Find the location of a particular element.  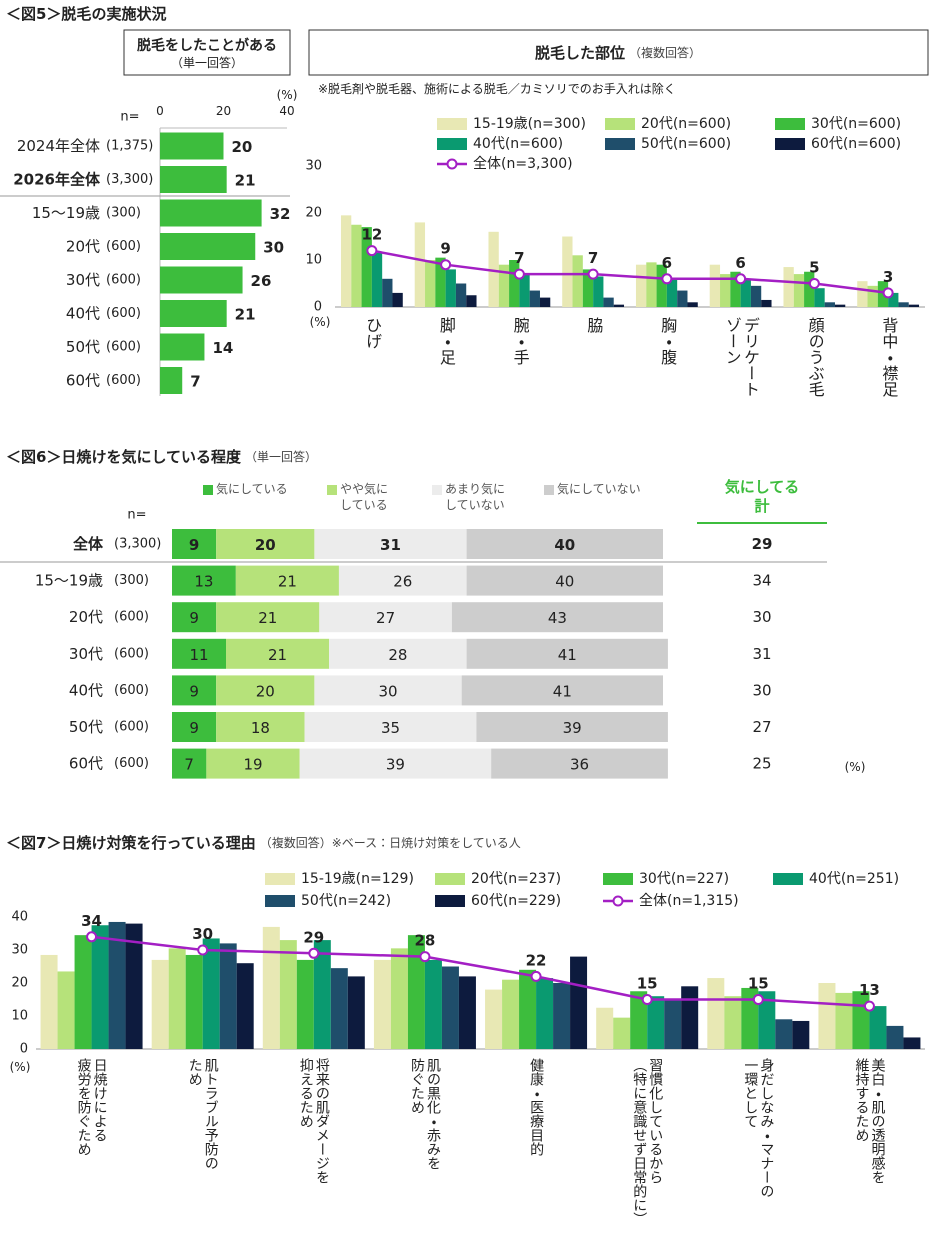

figure-title: ＜図5＞脱毛の実施状況 is located at coordinates (86, 14).